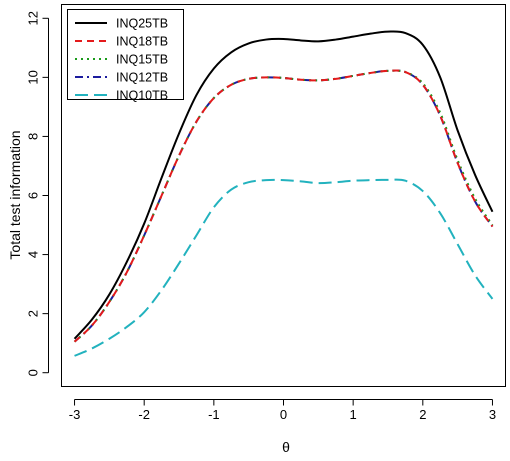  What do you see at coordinates (33, 313) in the screenshot?
I see `y-tick-label: 2` at bounding box center [33, 313].